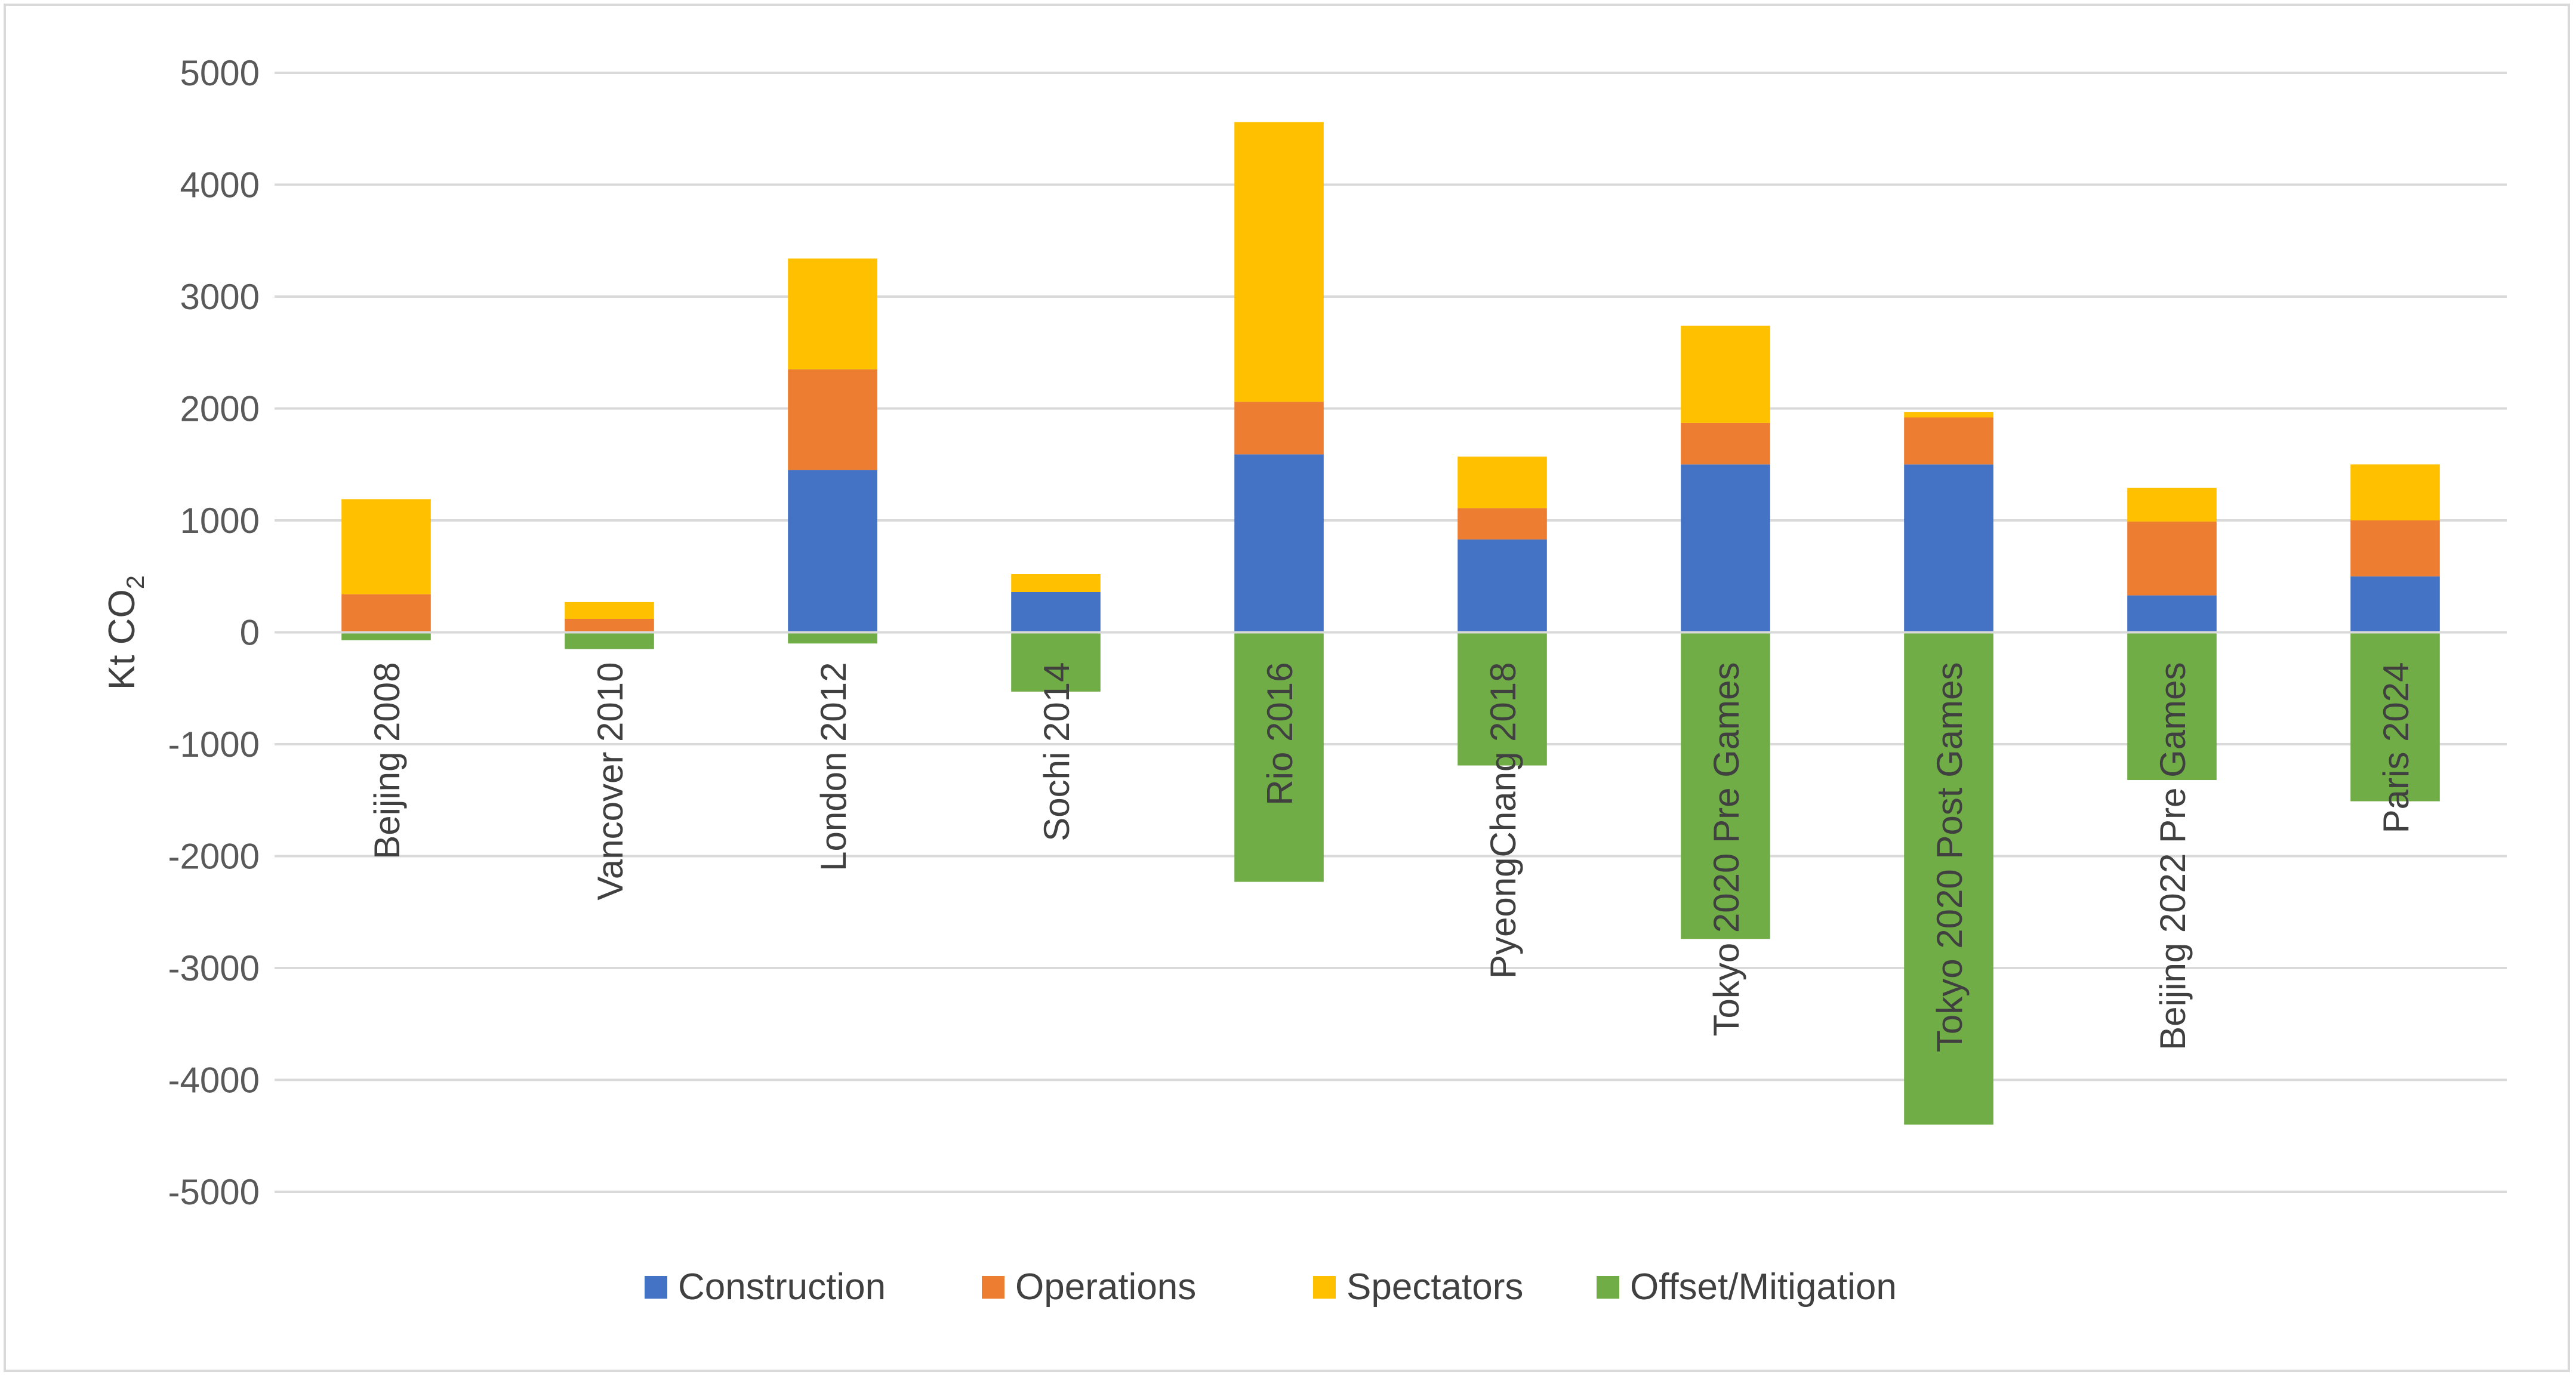 The width and height of the screenshot is (2576, 1378). I want to click on category-label: Tokyo 2020 Pre Games, so click(1726, 849).